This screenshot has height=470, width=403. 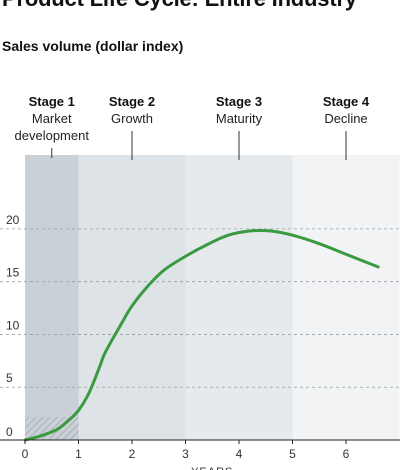 I want to click on y-axis-label: Sales volume (dollar index), so click(x=93, y=46).